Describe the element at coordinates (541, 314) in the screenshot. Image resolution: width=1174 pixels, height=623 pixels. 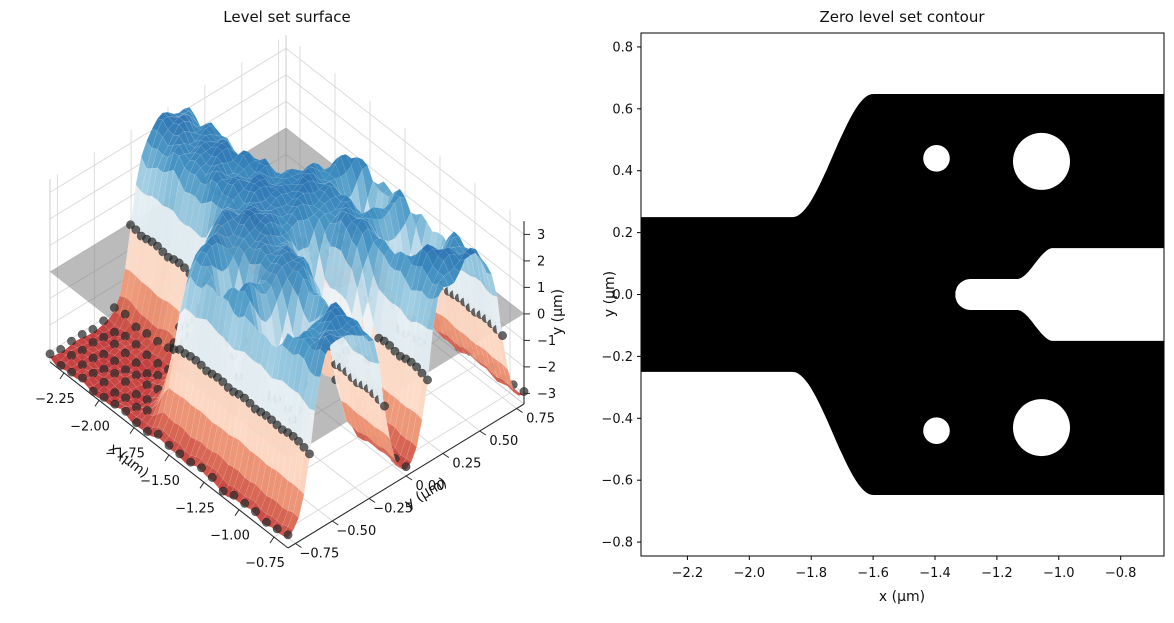
I see `svg-text: 0` at that location.